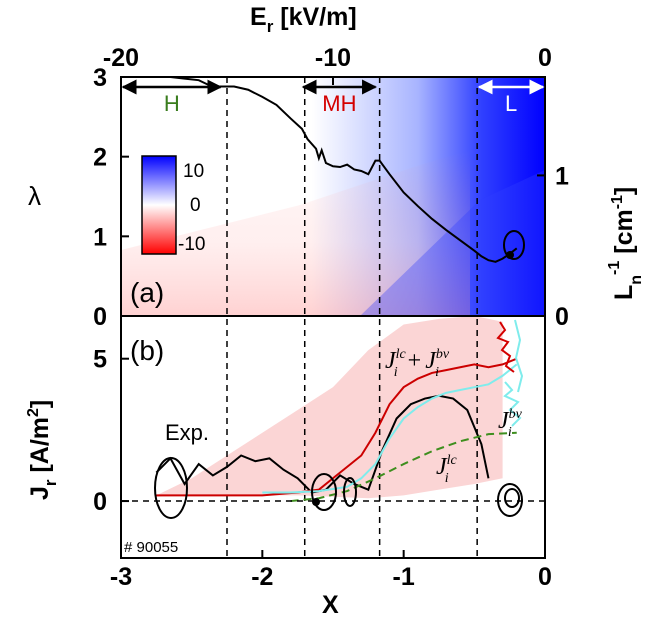  I want to click on label-exp: Exp., so click(187, 432).